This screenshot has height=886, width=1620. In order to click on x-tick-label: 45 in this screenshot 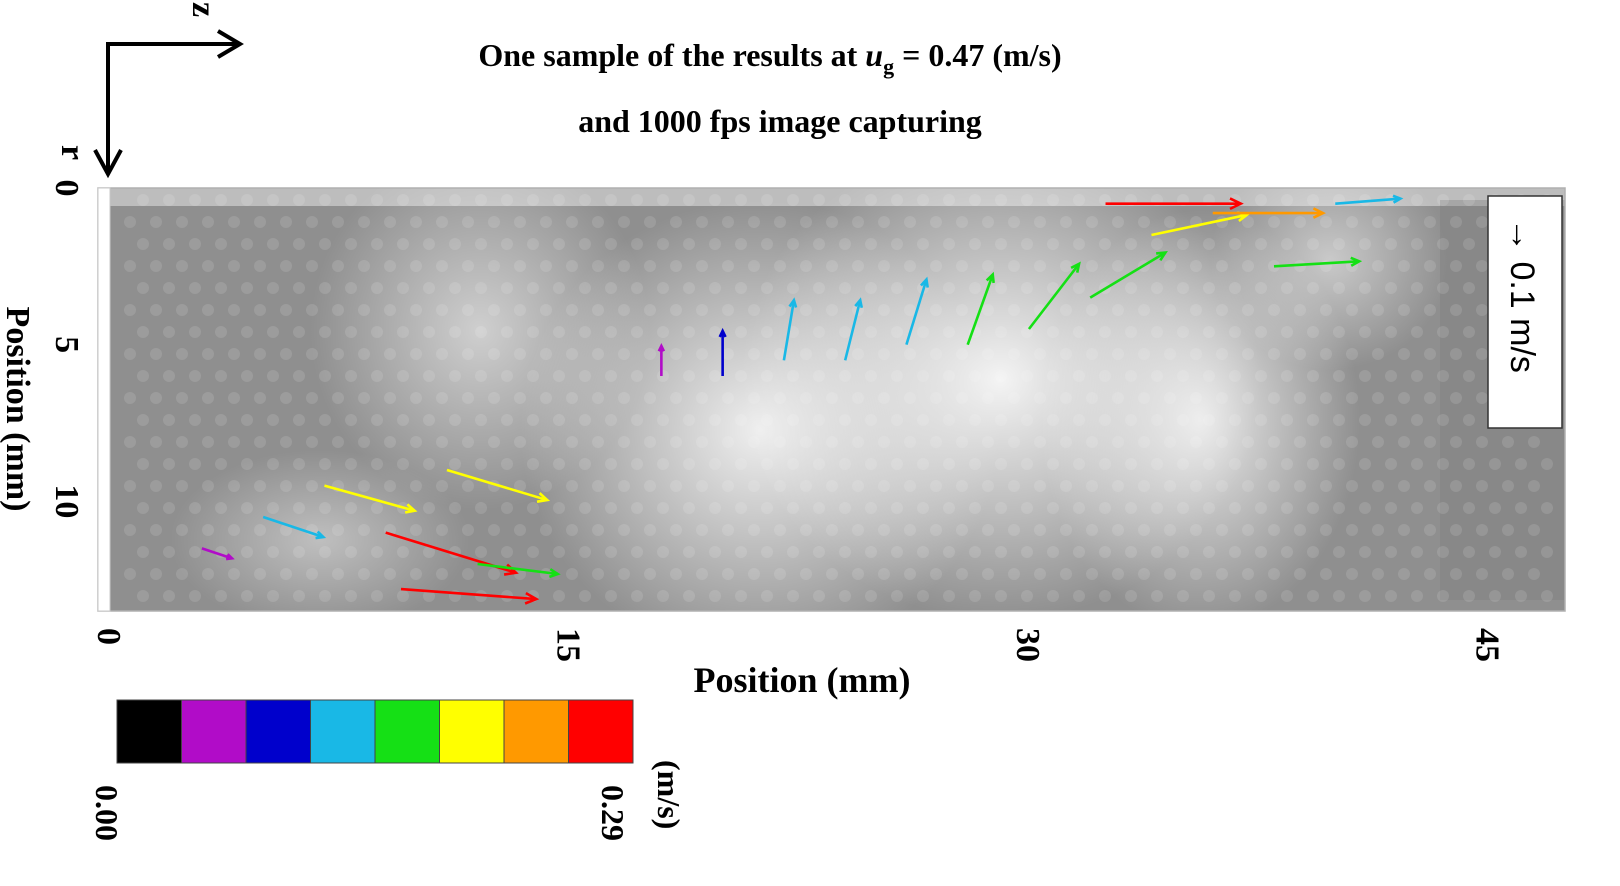, I will do `click(1486, 645)`.